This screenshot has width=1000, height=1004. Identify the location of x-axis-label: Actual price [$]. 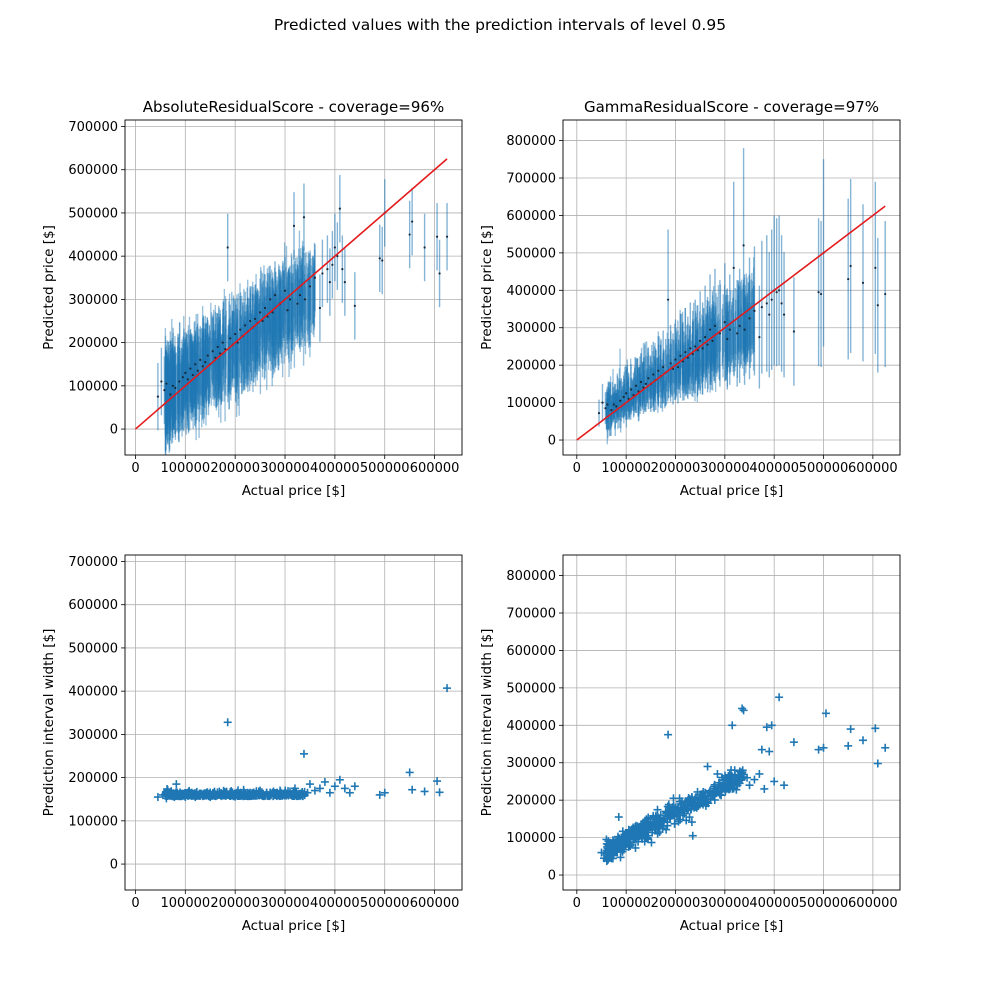
(294, 491).